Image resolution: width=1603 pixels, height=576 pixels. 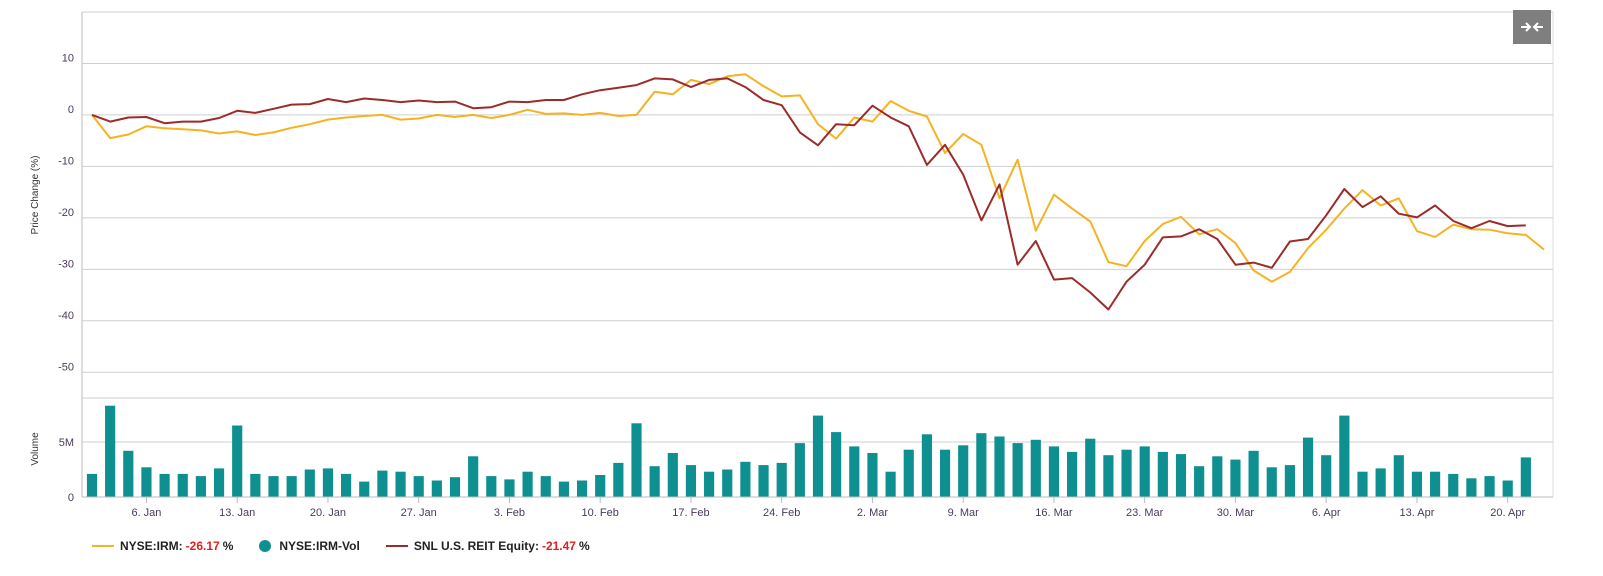 I want to click on legend-item-irm: NYSE:IRM: -26.17 %, so click(x=162, y=546).